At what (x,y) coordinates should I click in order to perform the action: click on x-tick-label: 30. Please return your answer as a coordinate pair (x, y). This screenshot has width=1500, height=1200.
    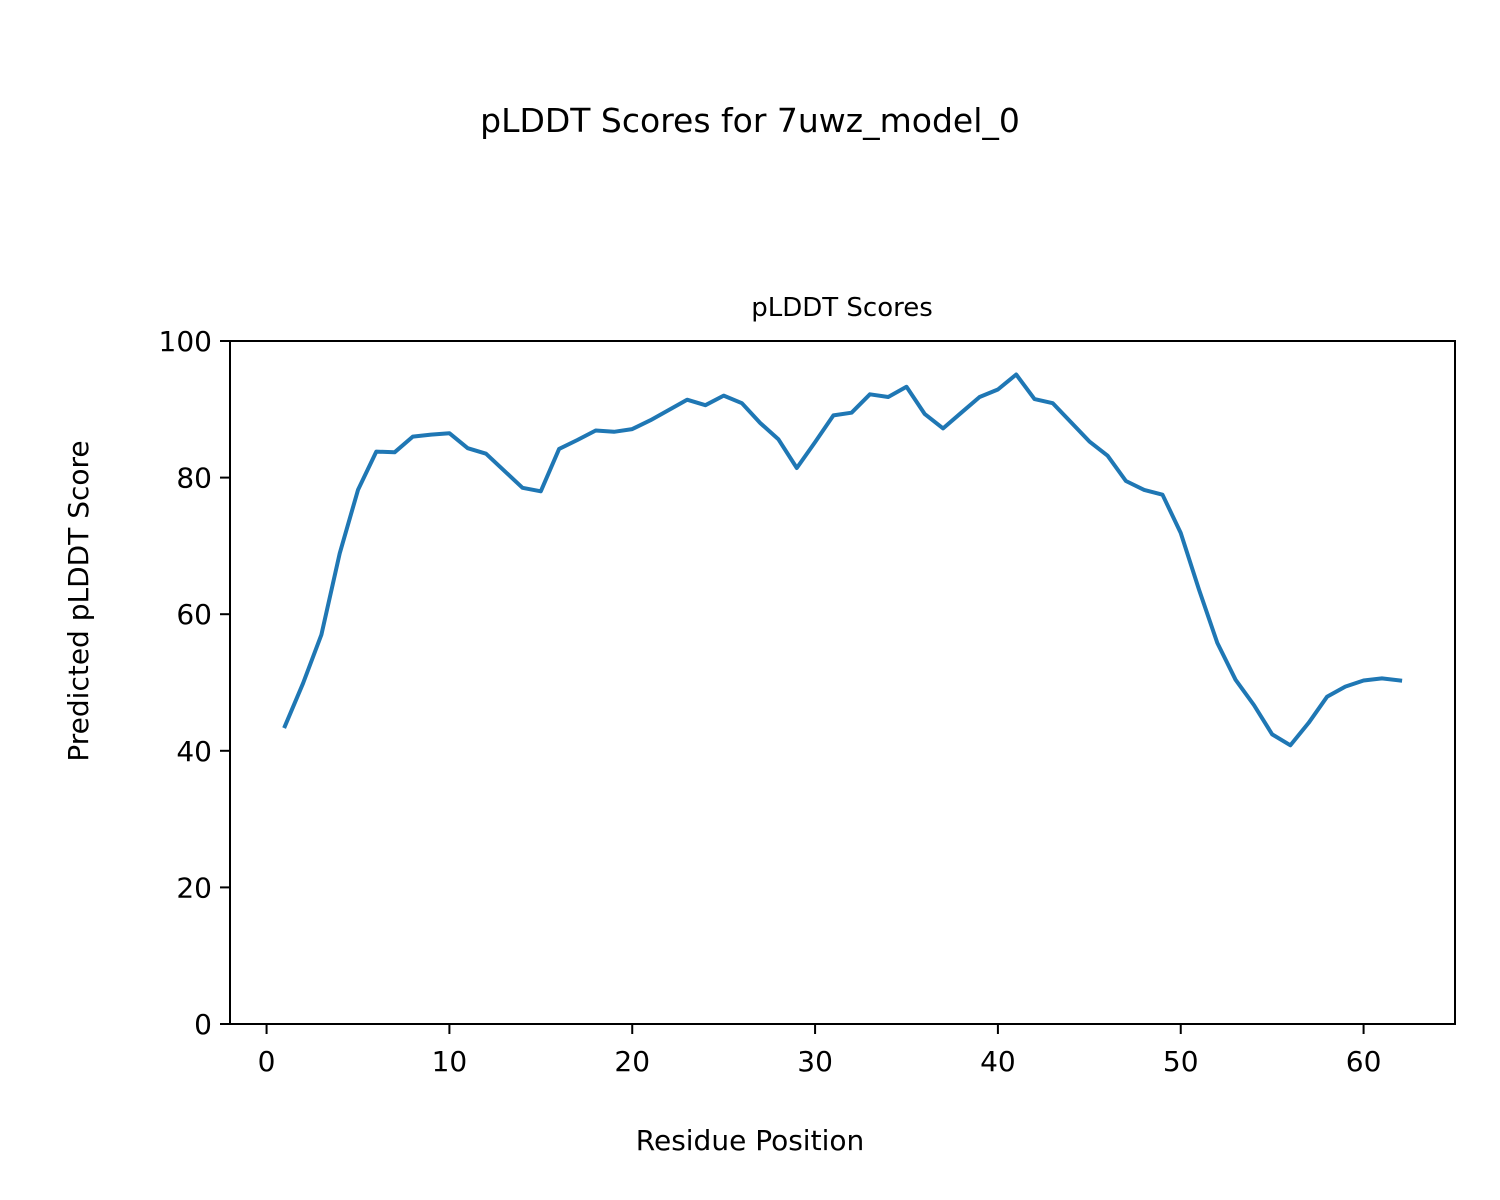
    Looking at the image, I should click on (815, 1061).